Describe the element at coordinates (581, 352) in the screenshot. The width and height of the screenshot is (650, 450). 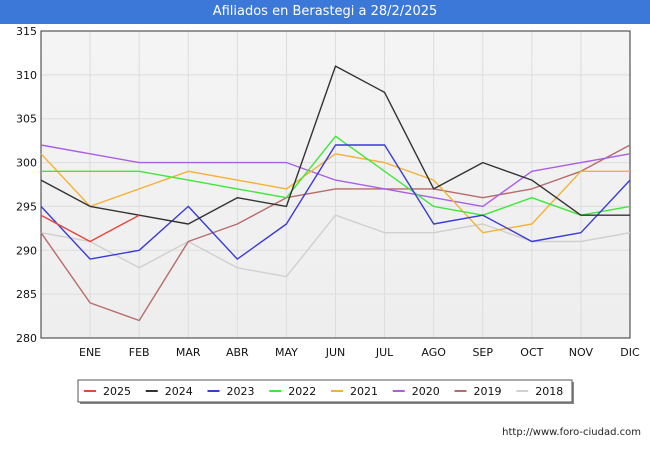
I see `x-tick-label: NOV` at that location.